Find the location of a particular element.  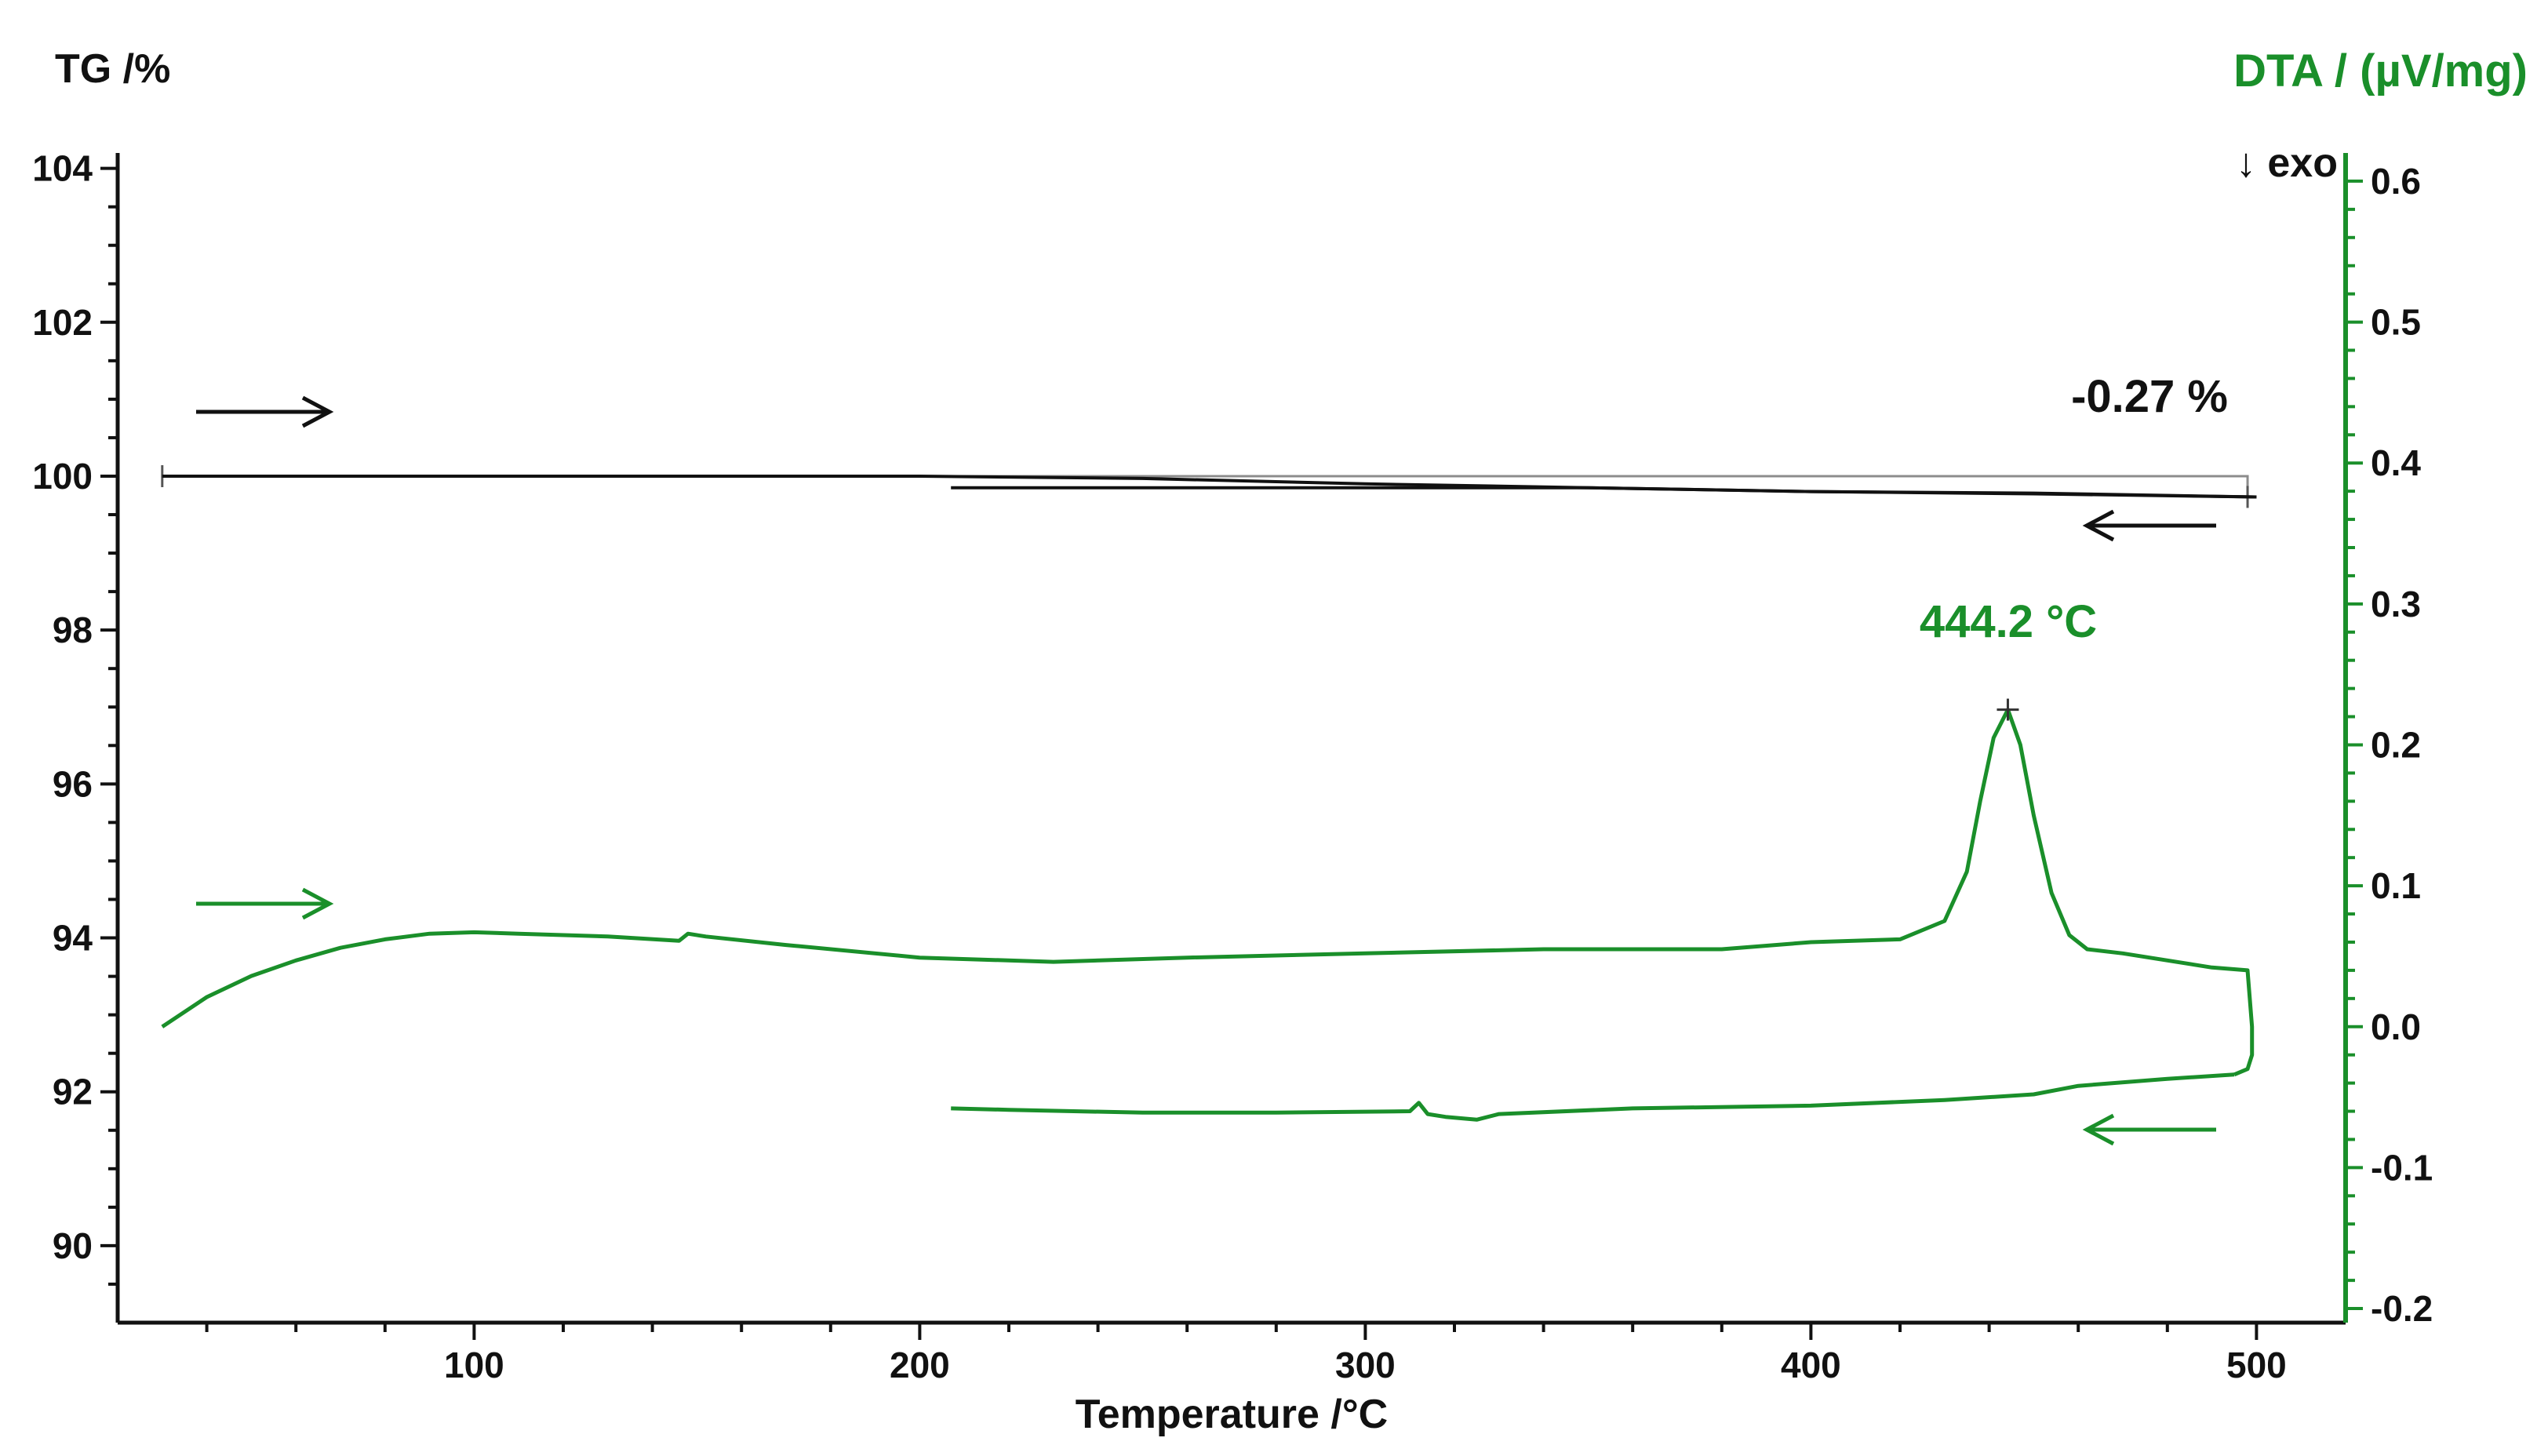

y-left-tick-label: 100 is located at coordinates (62, 476).